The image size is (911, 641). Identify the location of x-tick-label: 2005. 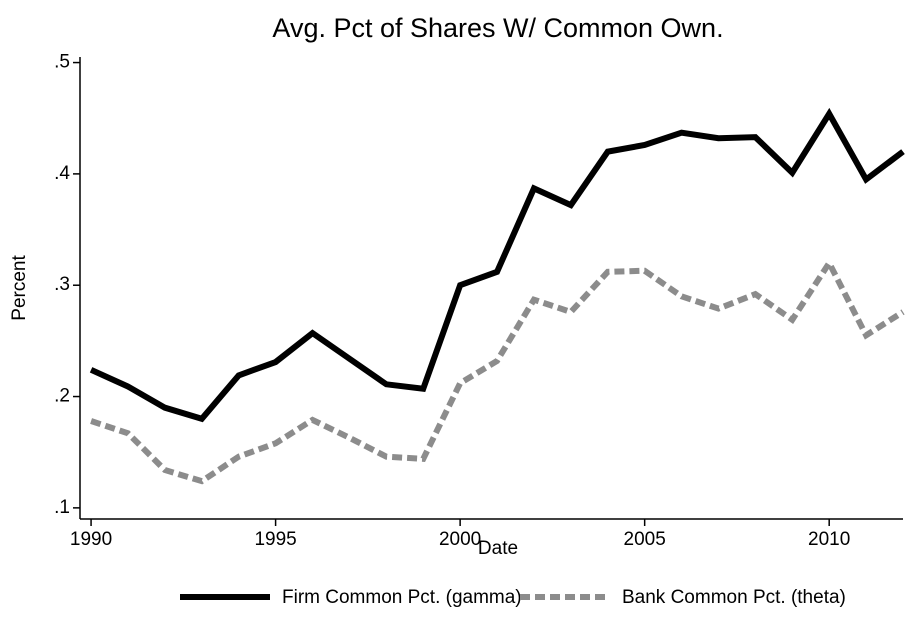
(645, 539).